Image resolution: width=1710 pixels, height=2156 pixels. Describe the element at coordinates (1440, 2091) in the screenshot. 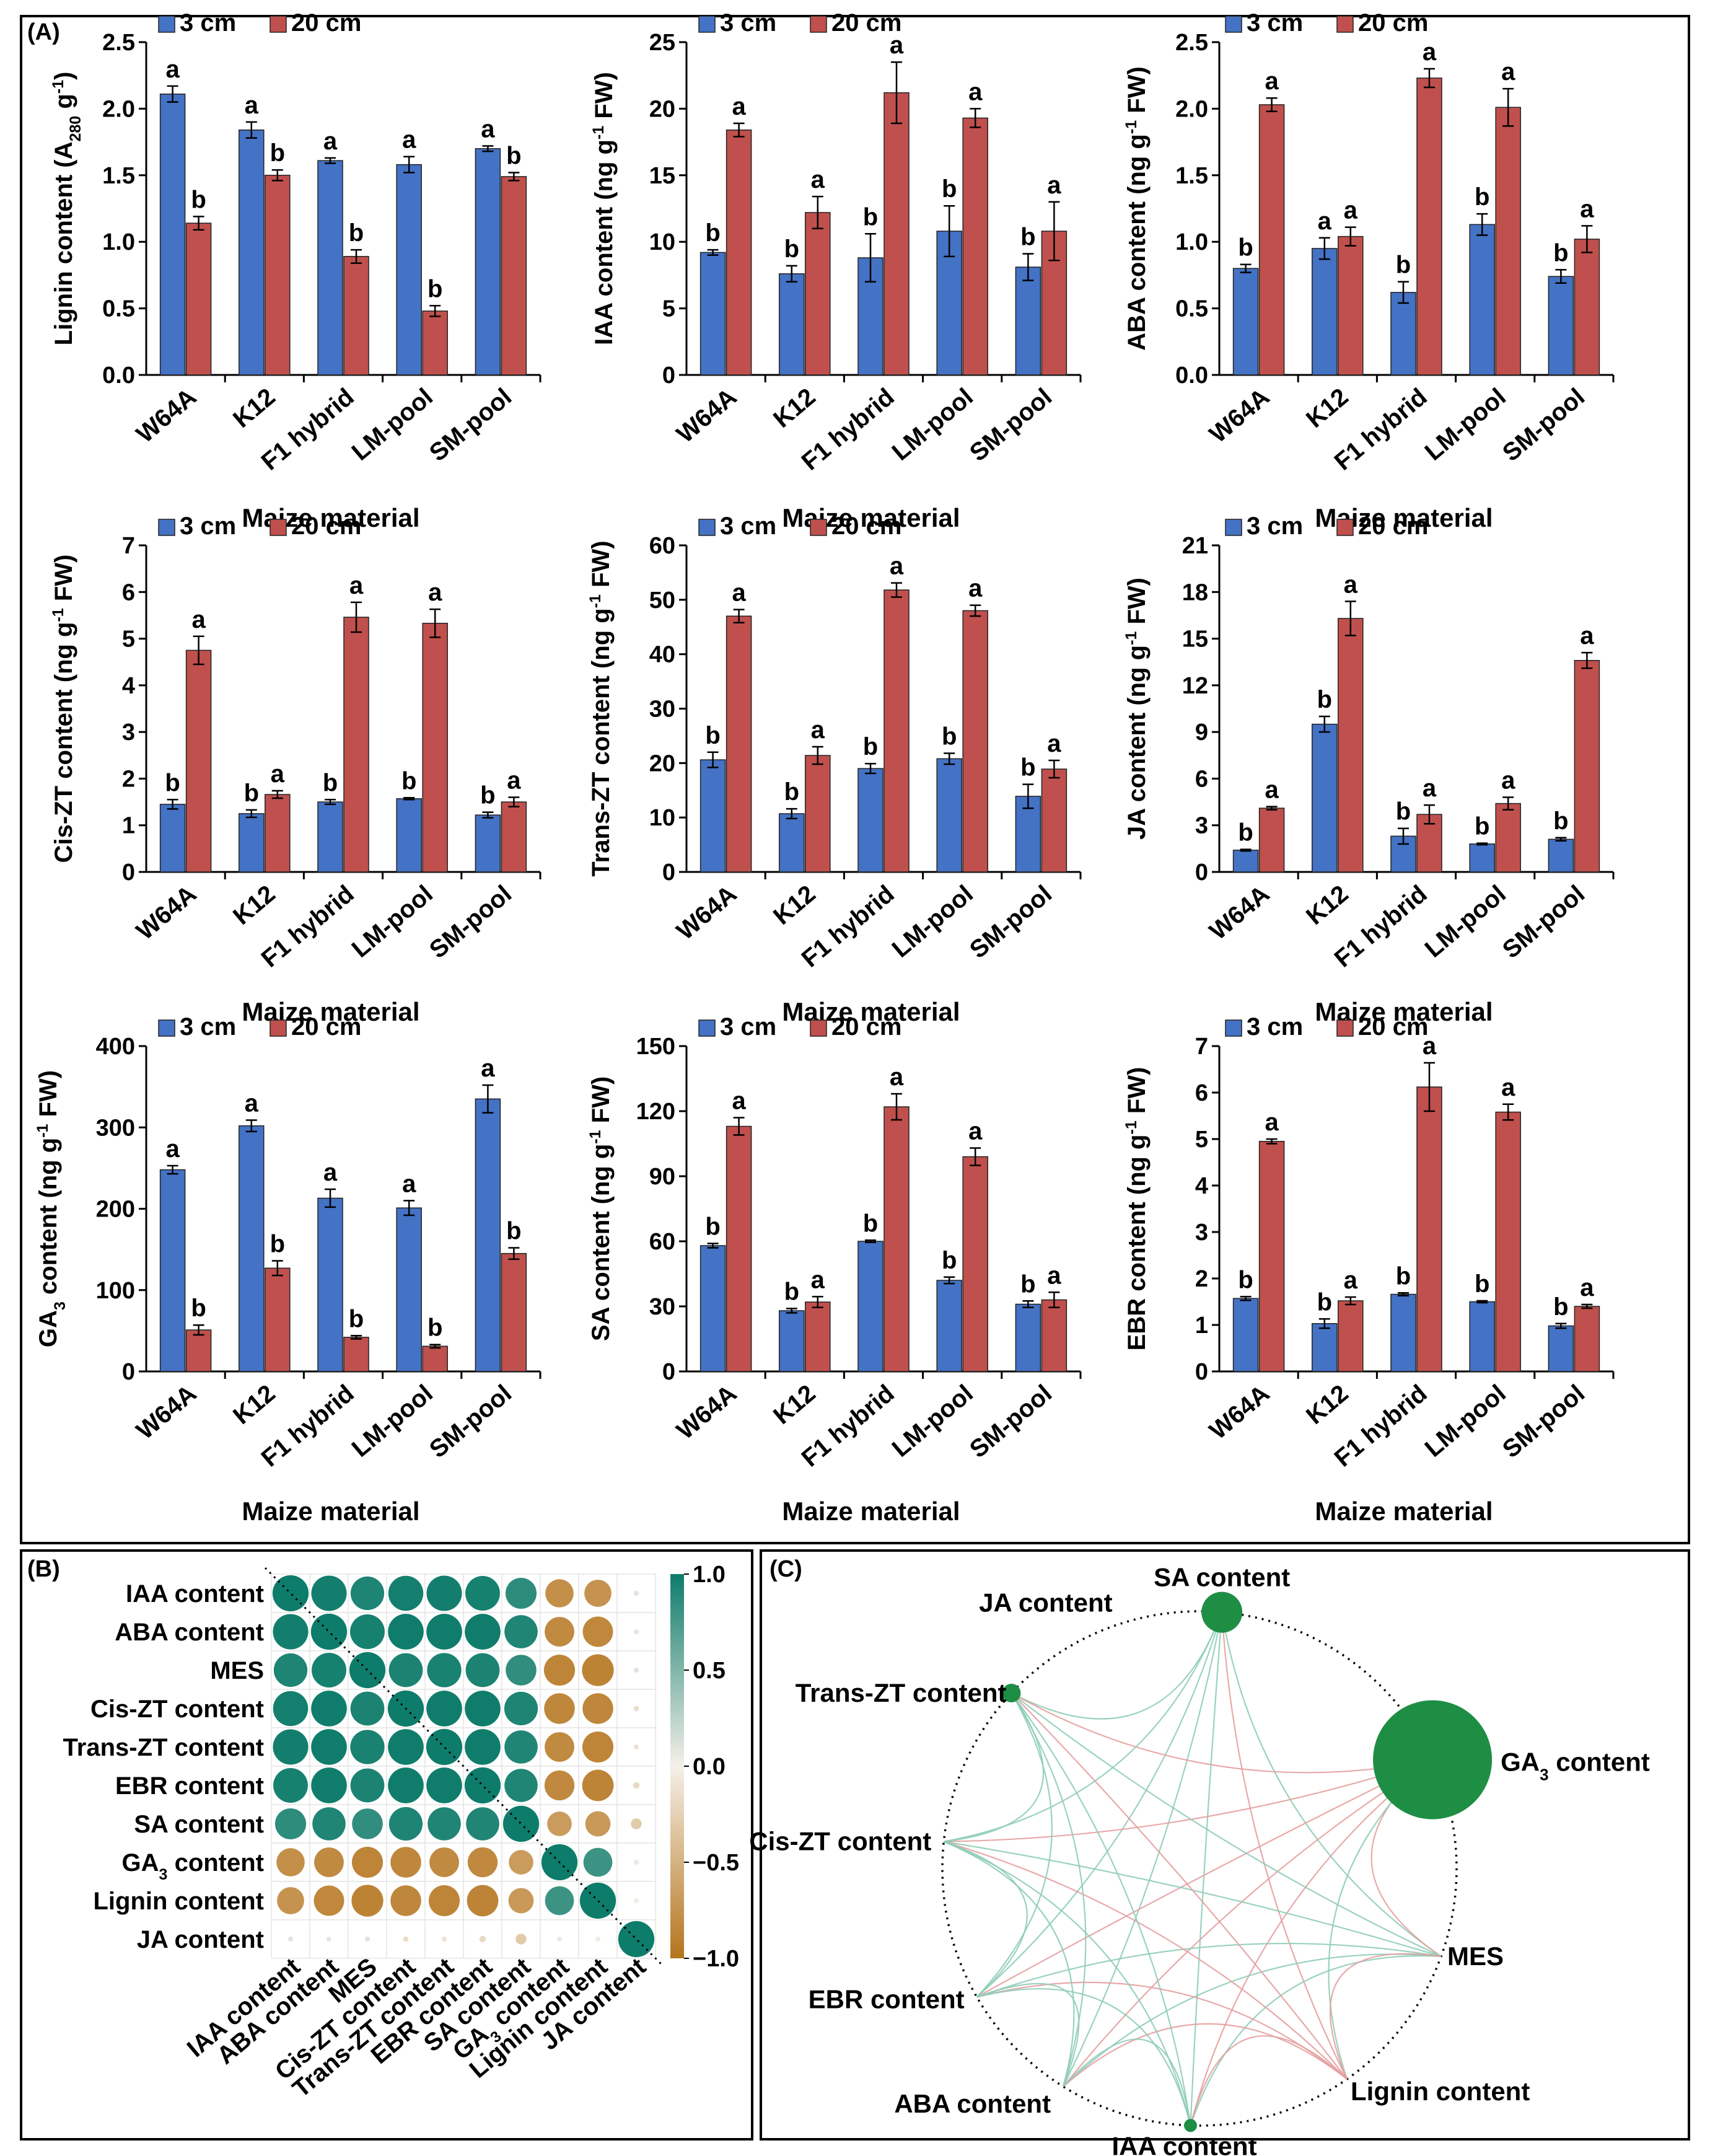

I see `node-label: Lignin content` at that location.